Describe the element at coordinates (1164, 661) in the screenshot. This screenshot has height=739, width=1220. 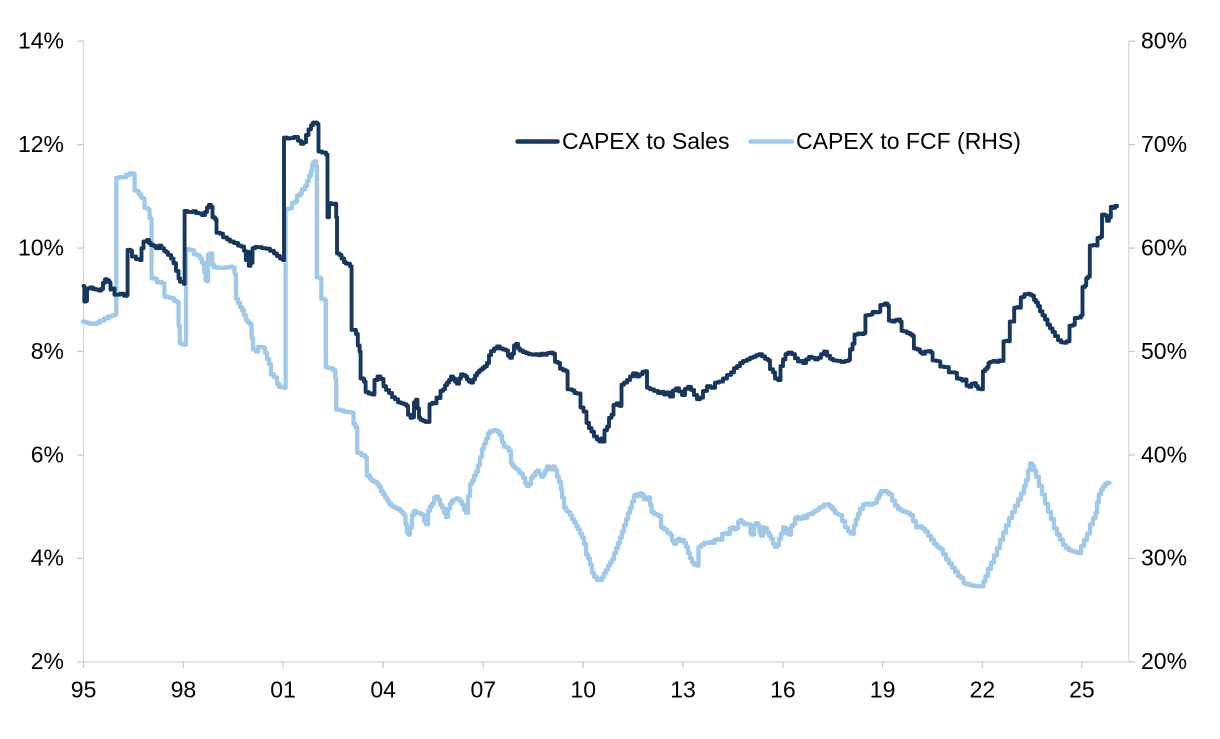
I see `svg-text: 20%` at that location.